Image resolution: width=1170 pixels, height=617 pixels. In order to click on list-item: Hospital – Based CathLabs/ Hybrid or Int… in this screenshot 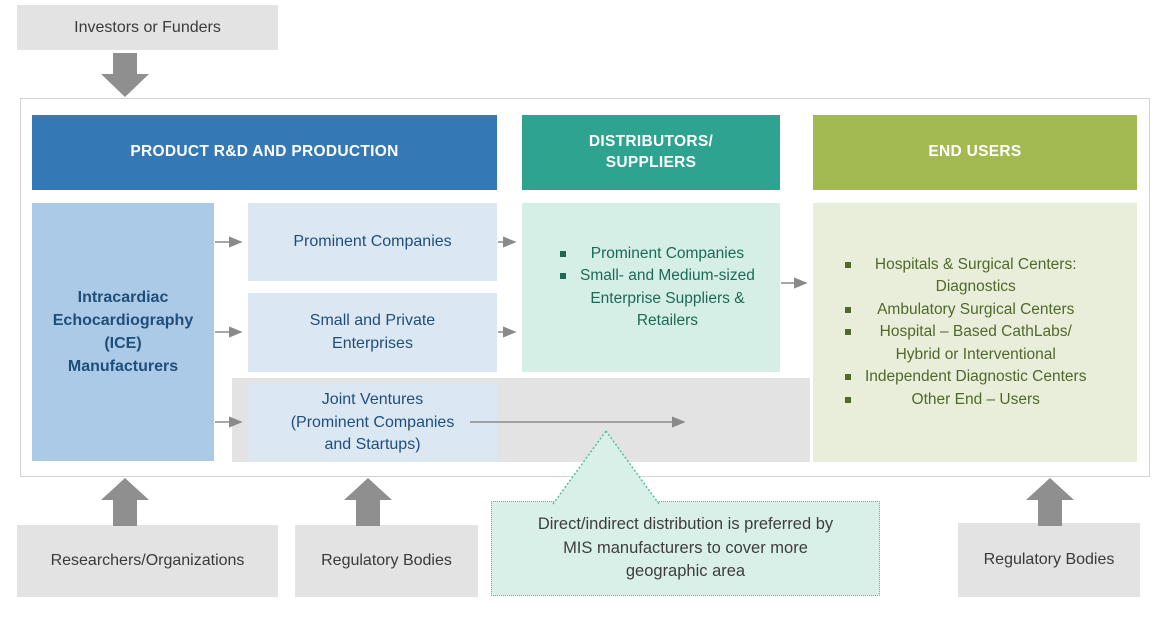, I will do `click(963, 343)`.